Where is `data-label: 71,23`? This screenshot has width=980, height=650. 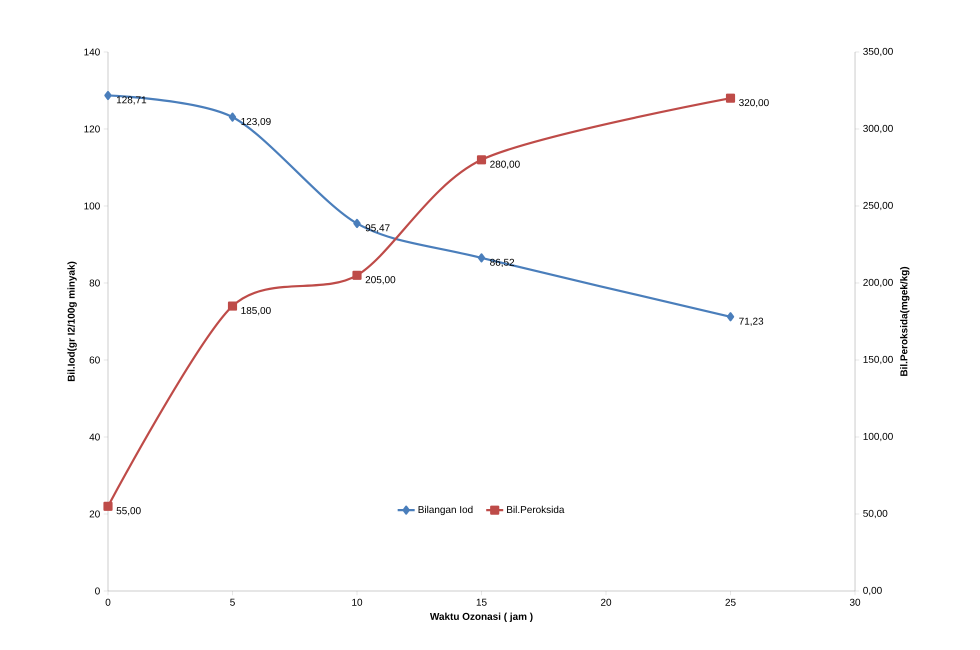 data-label: 71,23 is located at coordinates (751, 322).